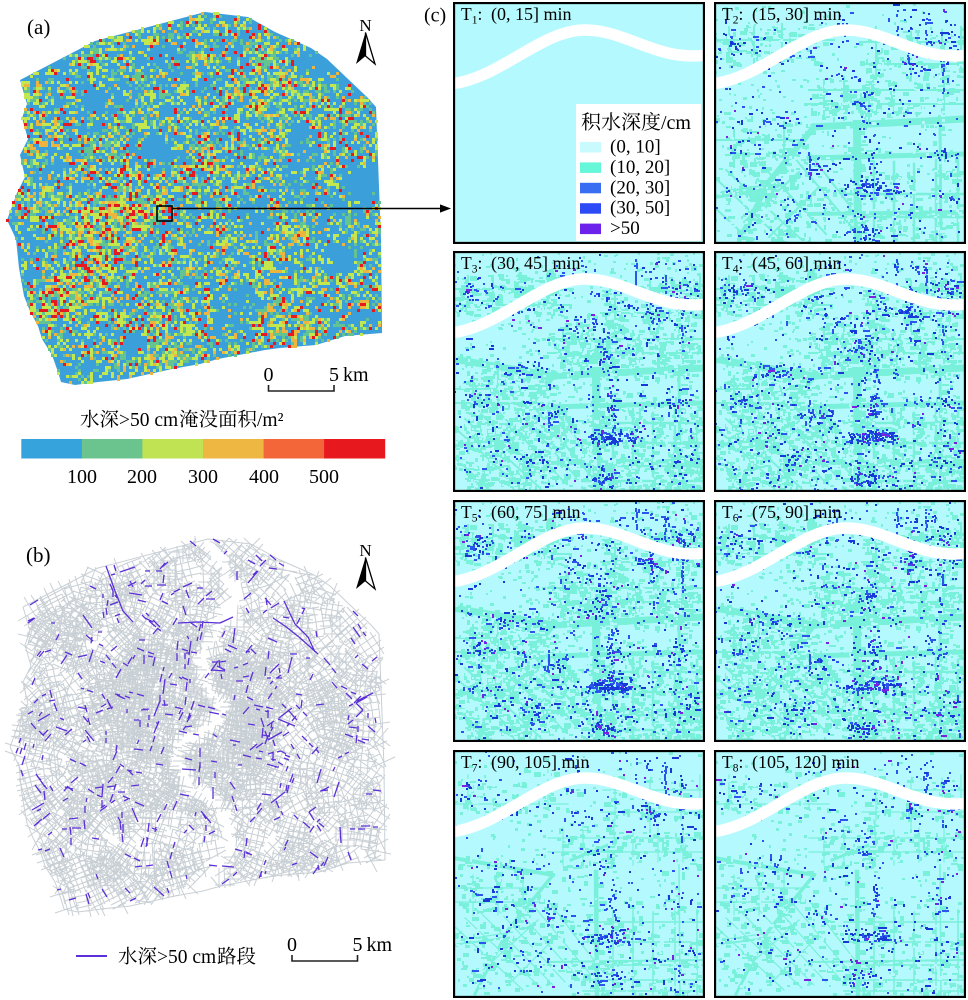  What do you see at coordinates (38, 555) in the screenshot?
I see `svg-text: (b)` at bounding box center [38, 555].